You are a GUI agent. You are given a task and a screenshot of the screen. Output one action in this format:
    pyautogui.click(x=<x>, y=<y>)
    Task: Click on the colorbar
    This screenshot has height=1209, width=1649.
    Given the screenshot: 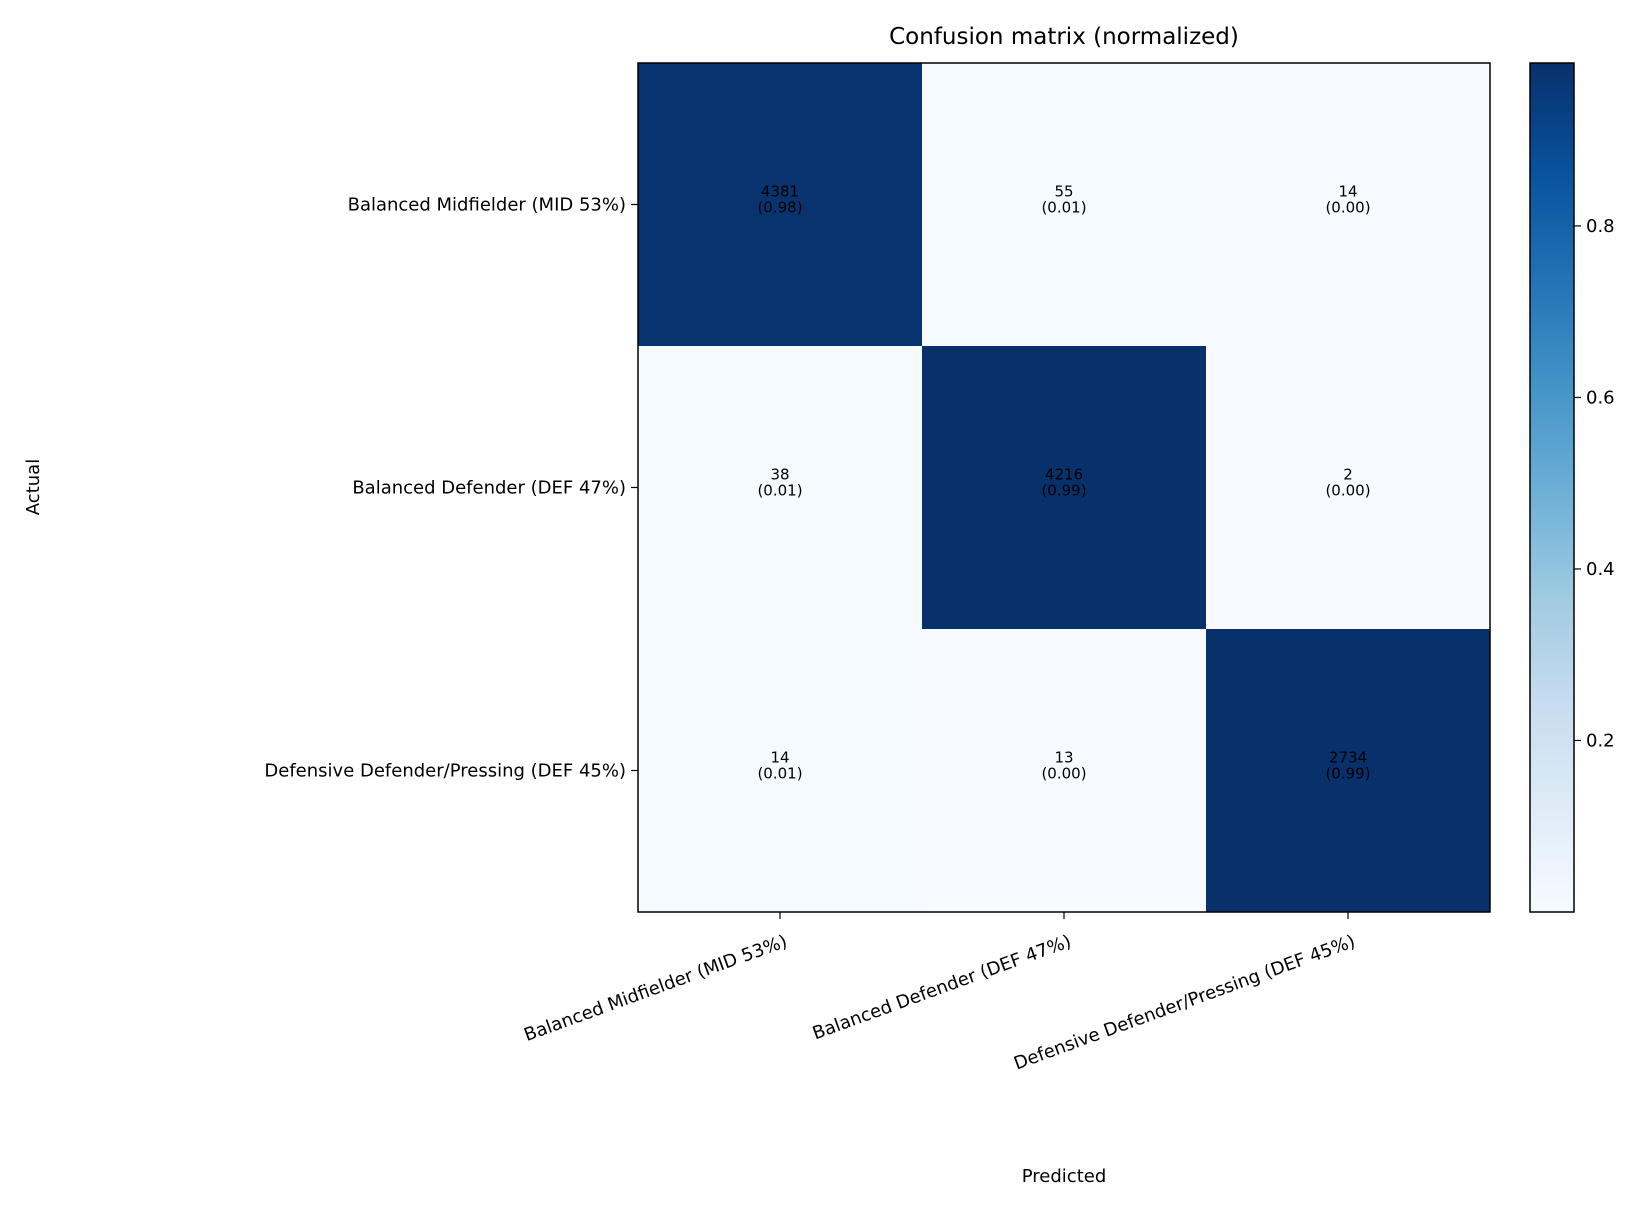 What is the action you would take?
    pyautogui.click(x=1552, y=487)
    